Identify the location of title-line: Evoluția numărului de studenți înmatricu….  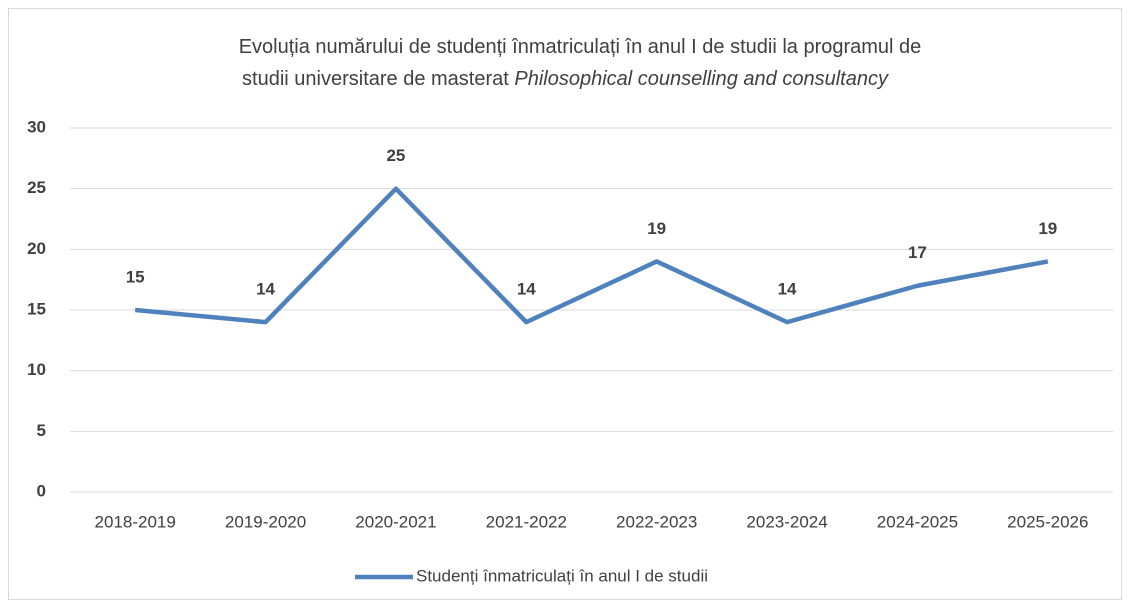
(580, 47).